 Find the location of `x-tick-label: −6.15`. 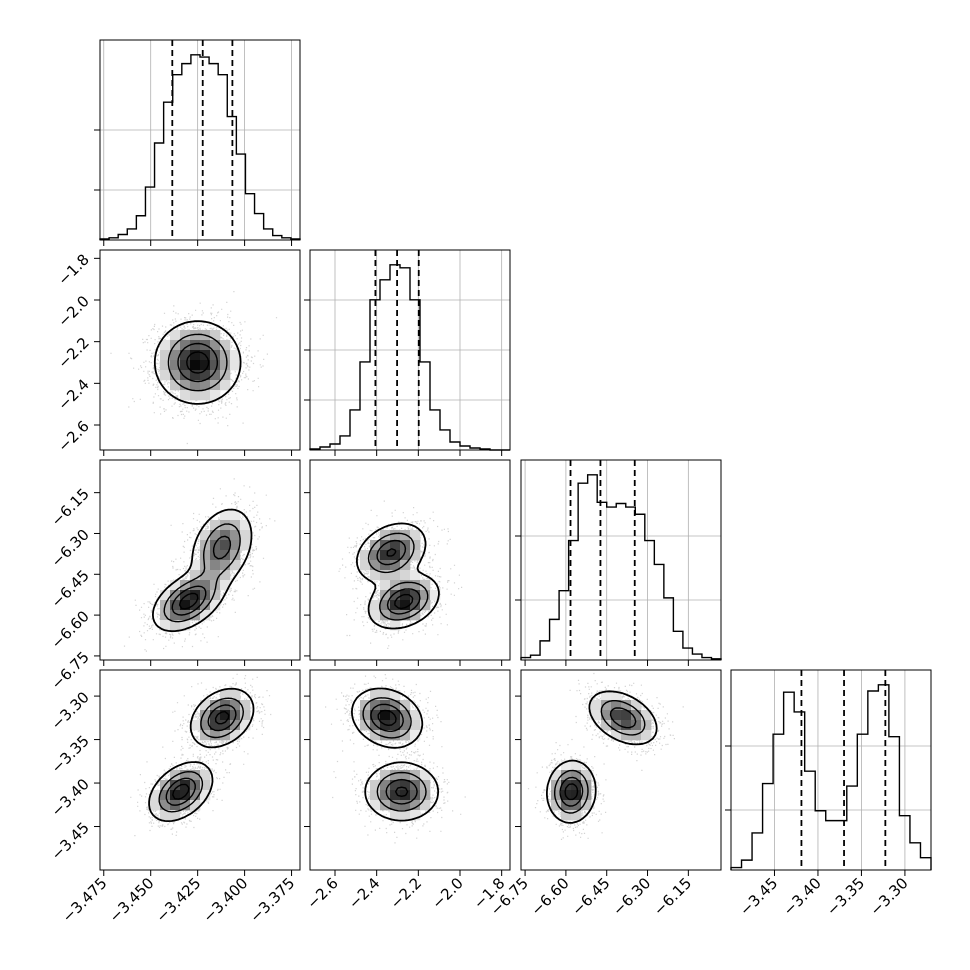

x-tick-label: −6.15 is located at coordinates (672, 896).